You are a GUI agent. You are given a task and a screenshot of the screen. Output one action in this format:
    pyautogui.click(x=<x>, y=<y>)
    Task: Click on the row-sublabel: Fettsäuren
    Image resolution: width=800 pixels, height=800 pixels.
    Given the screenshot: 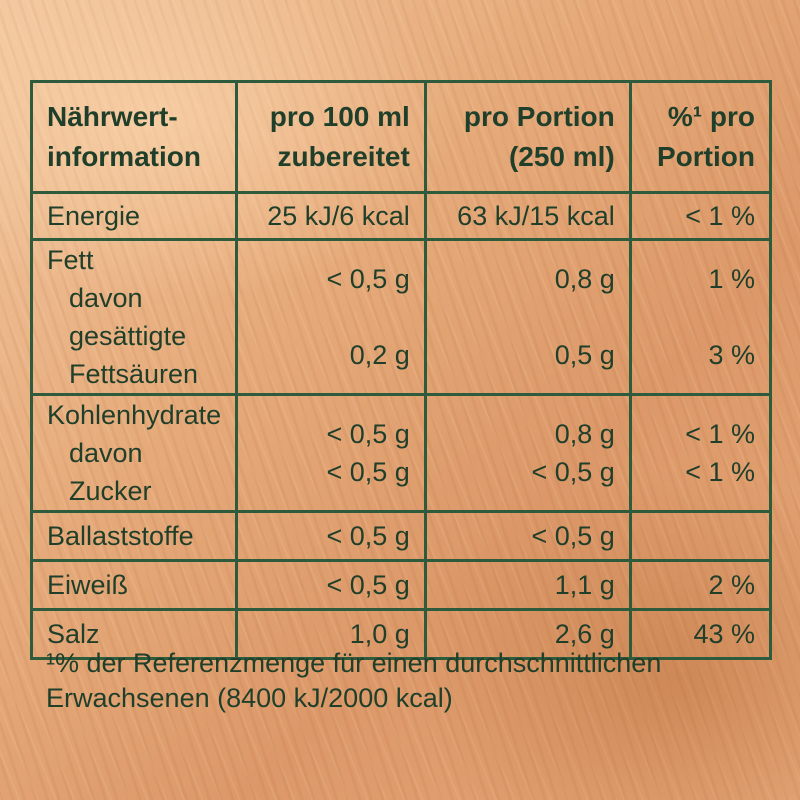 What is the action you would take?
    pyautogui.click(x=134, y=374)
    